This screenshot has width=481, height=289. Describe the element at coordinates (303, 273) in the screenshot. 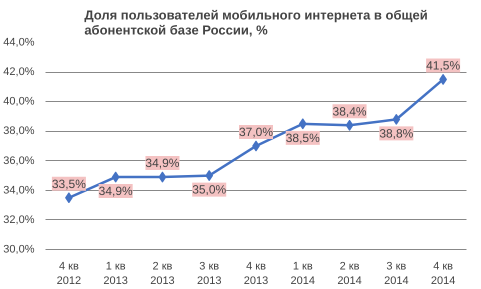

I see `x-tick-label: 1 кв 2014` at that location.